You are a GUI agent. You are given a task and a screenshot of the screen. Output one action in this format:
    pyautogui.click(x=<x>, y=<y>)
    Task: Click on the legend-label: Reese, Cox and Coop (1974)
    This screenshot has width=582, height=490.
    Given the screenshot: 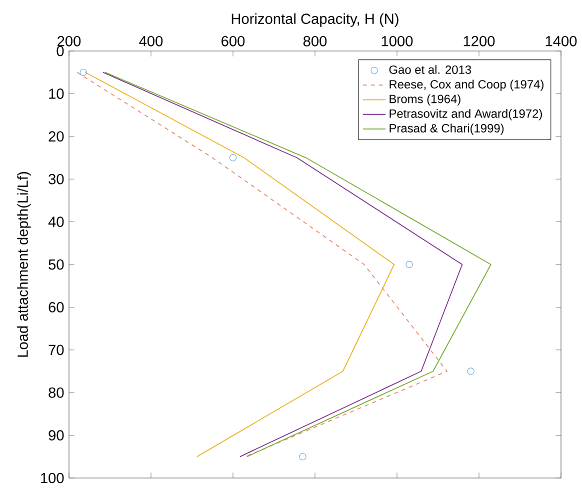 What is the action you would take?
    pyautogui.click(x=467, y=85)
    